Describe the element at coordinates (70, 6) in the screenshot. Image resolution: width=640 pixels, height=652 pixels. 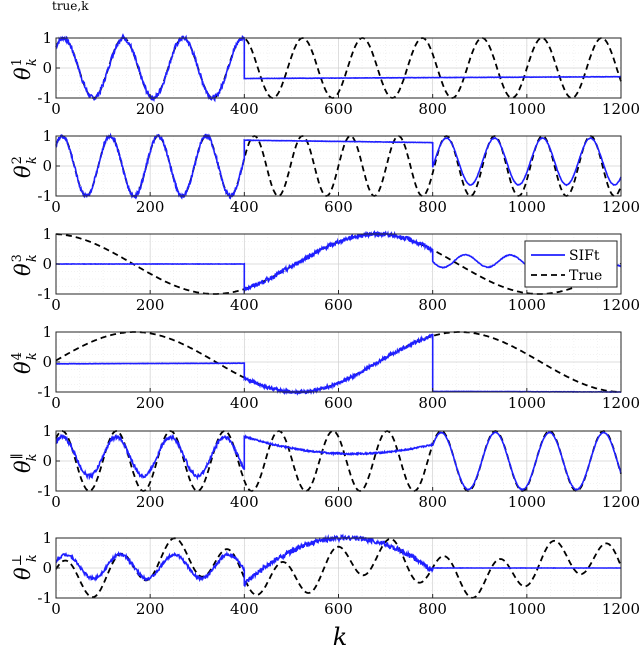
I see `top-fragment: true,k` at that location.